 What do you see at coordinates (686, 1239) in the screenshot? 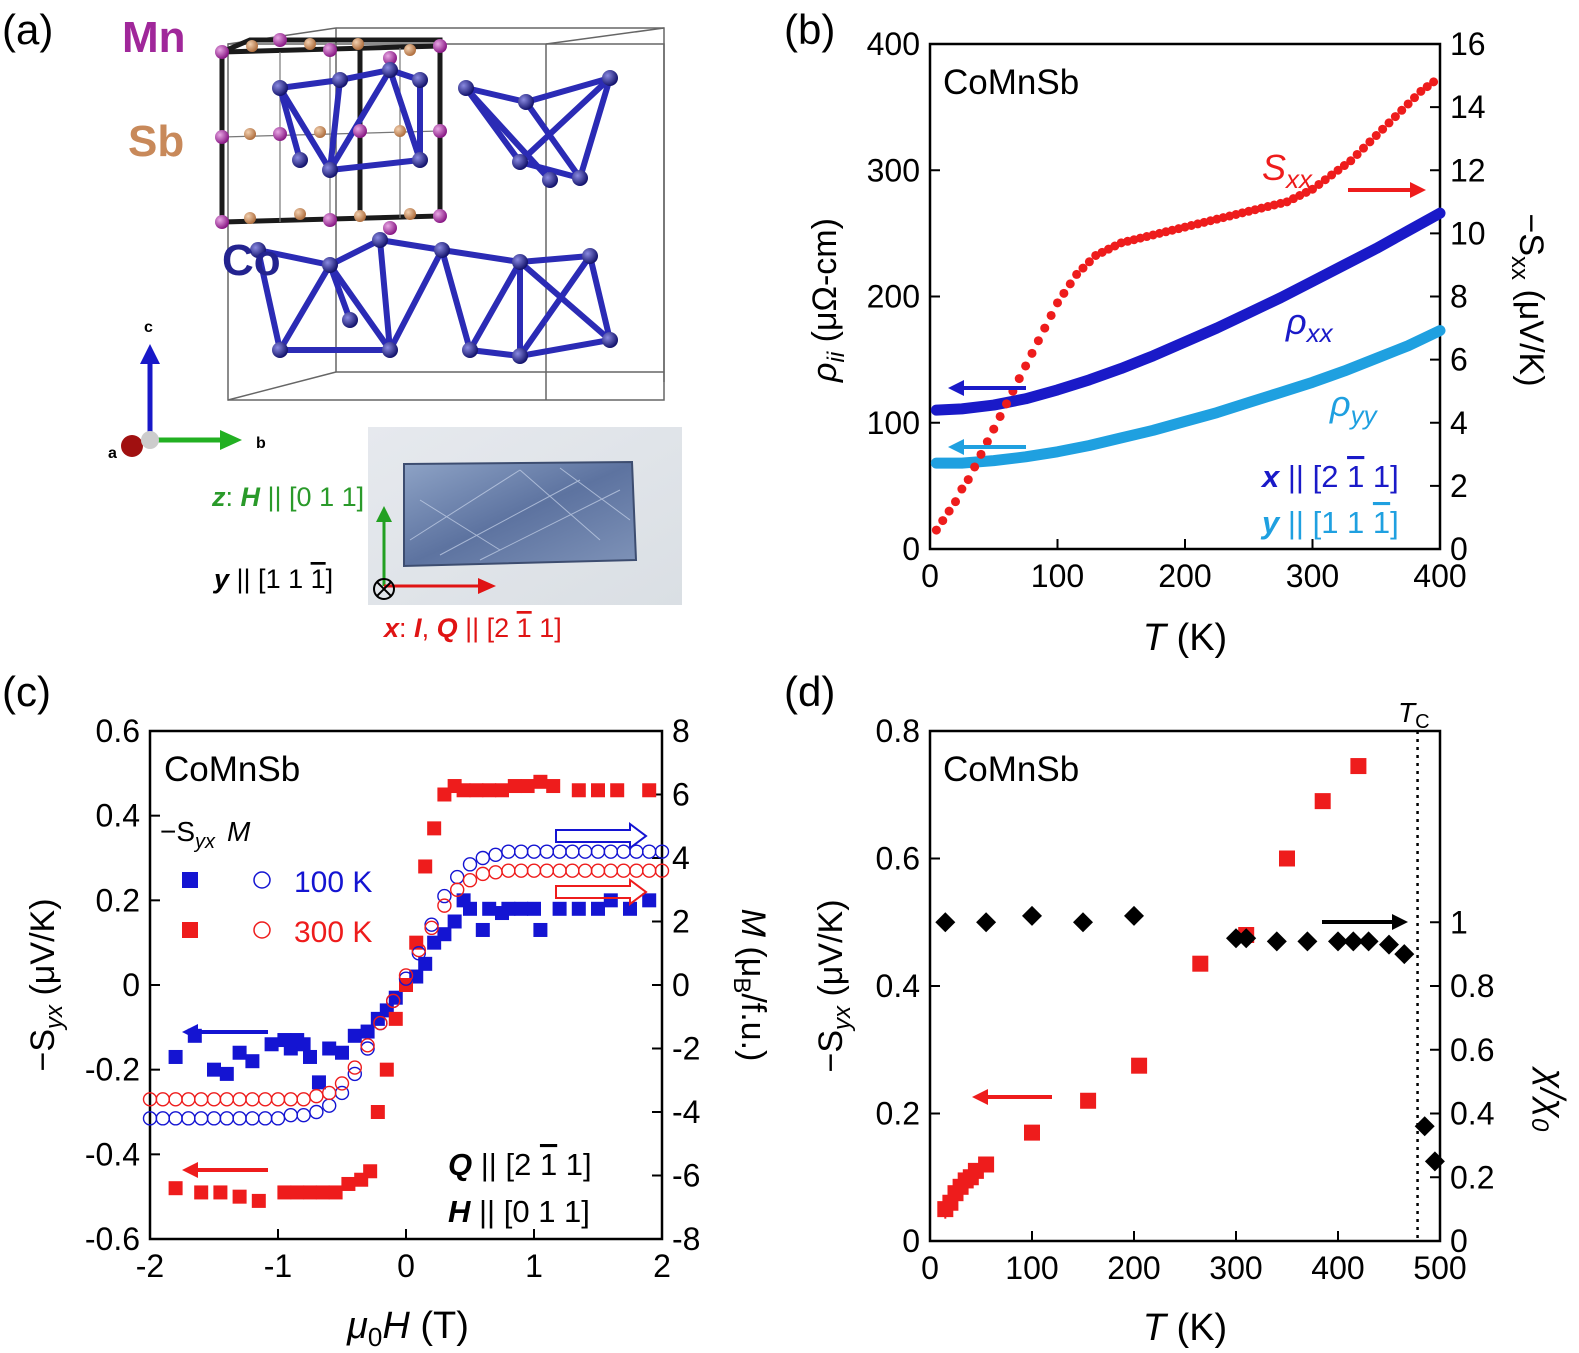
I see `y2-tick-label: -8` at bounding box center [686, 1239].